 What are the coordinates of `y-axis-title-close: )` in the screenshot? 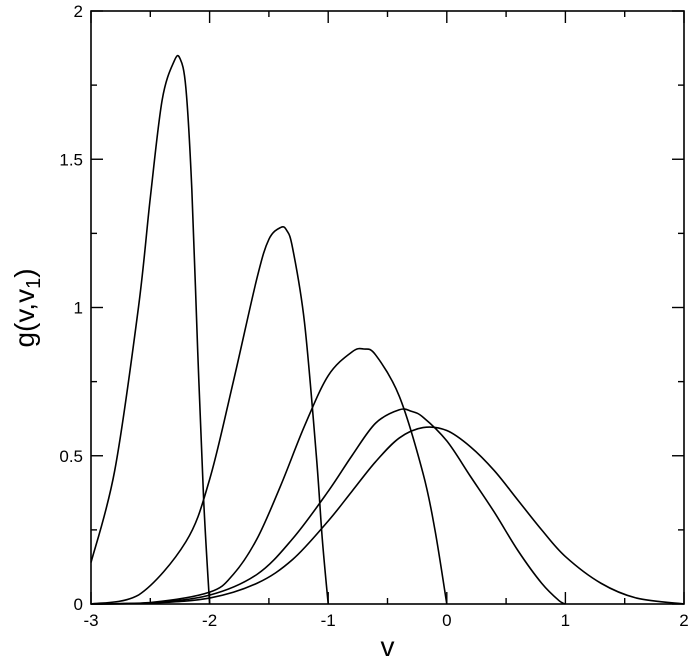 It's located at (24, 272).